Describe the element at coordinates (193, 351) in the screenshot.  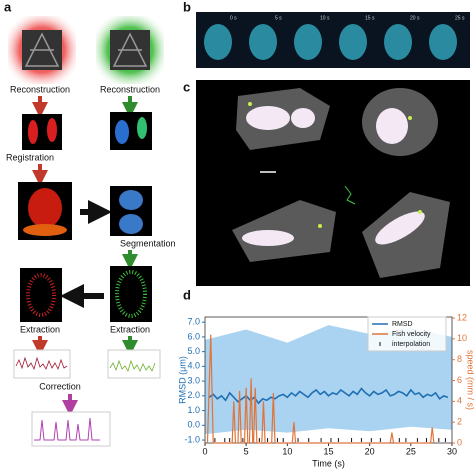
I see `y-tick-label: 5.0` at that location.